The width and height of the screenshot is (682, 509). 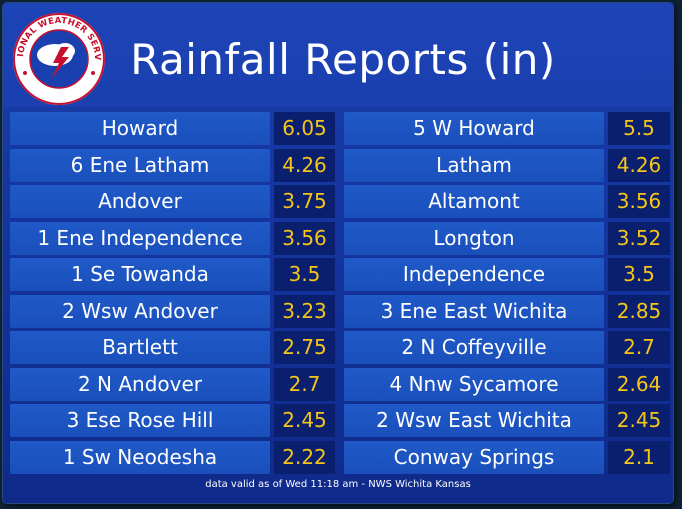 What do you see at coordinates (474, 201) in the screenshot?
I see `location-name: Altamont` at bounding box center [474, 201].